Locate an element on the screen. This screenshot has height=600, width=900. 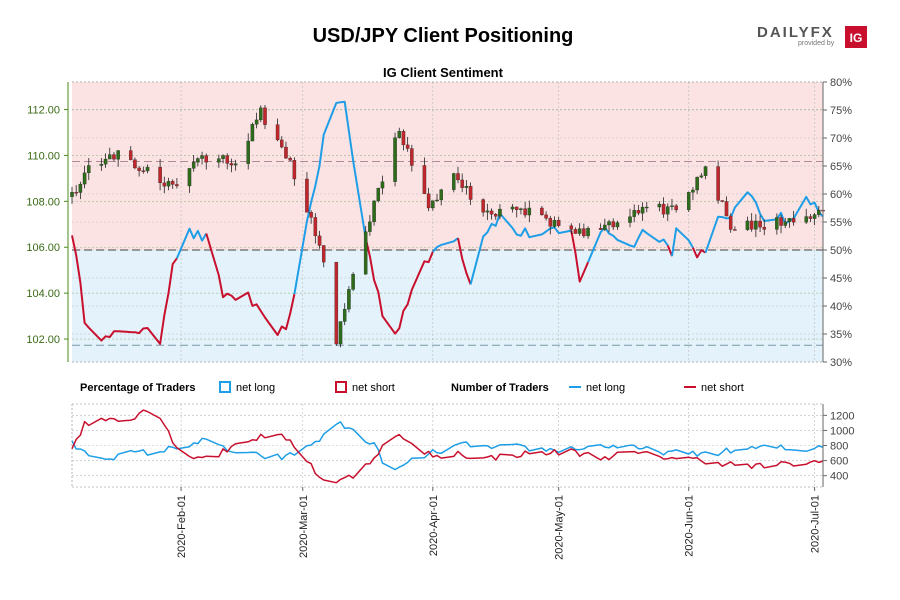
traders-lines is located at coordinates (447, 446).